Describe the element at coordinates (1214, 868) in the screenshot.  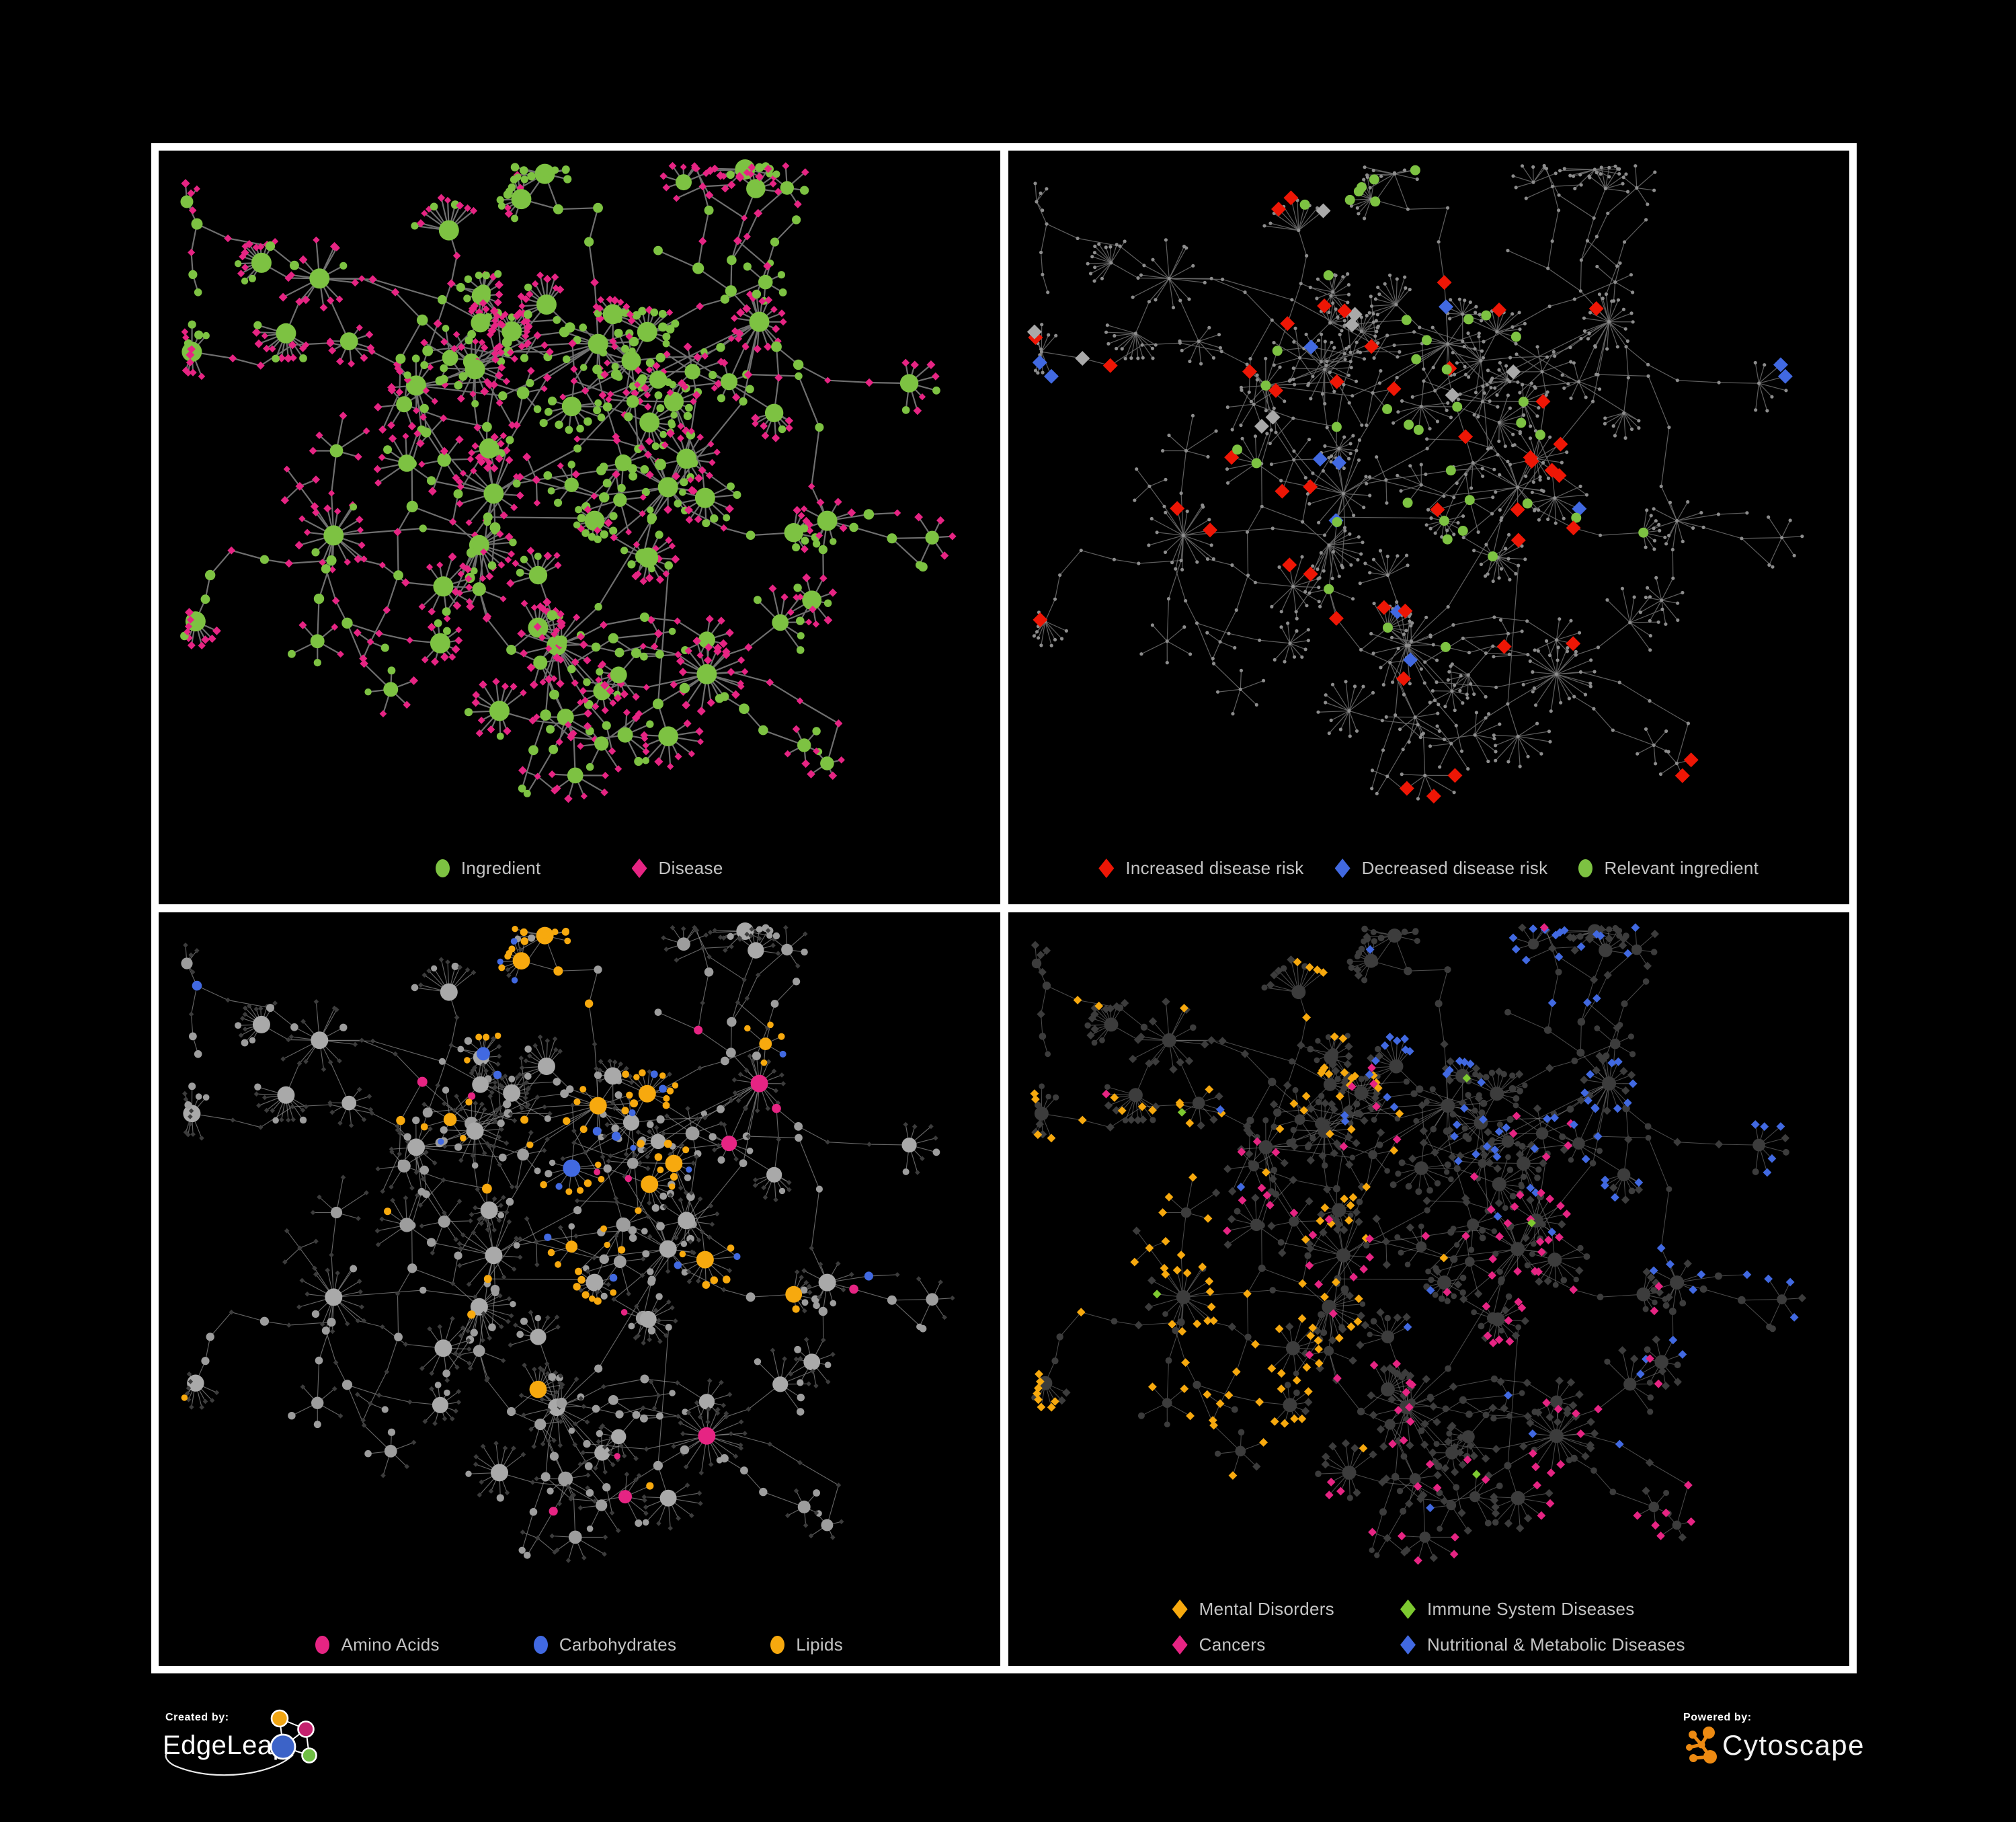
I see `legend-label: Increased disease risk` at that location.